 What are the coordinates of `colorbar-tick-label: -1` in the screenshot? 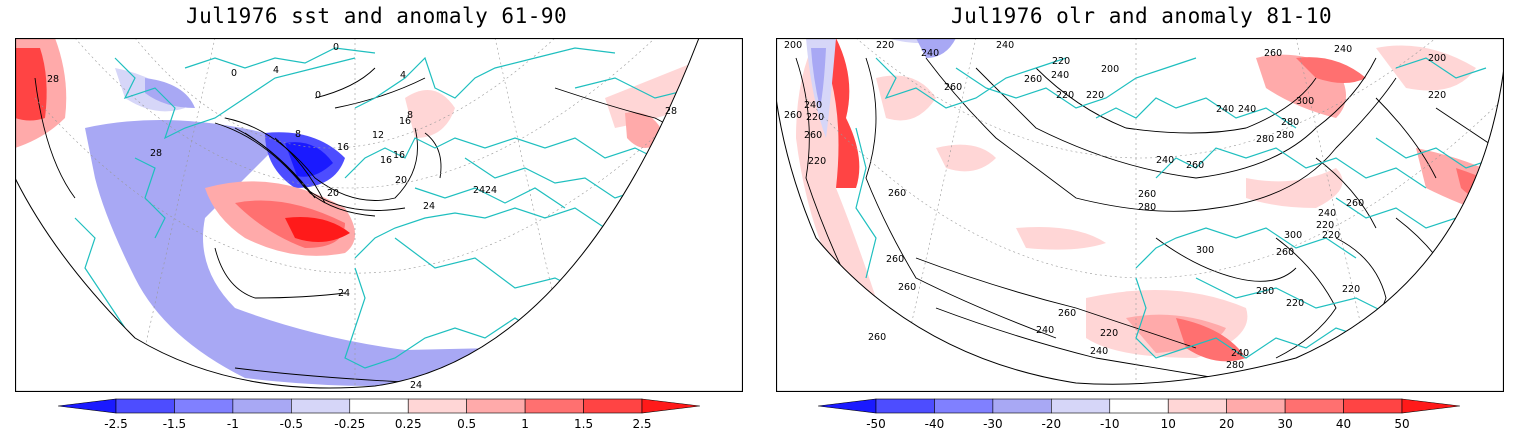 It's located at (232, 424).